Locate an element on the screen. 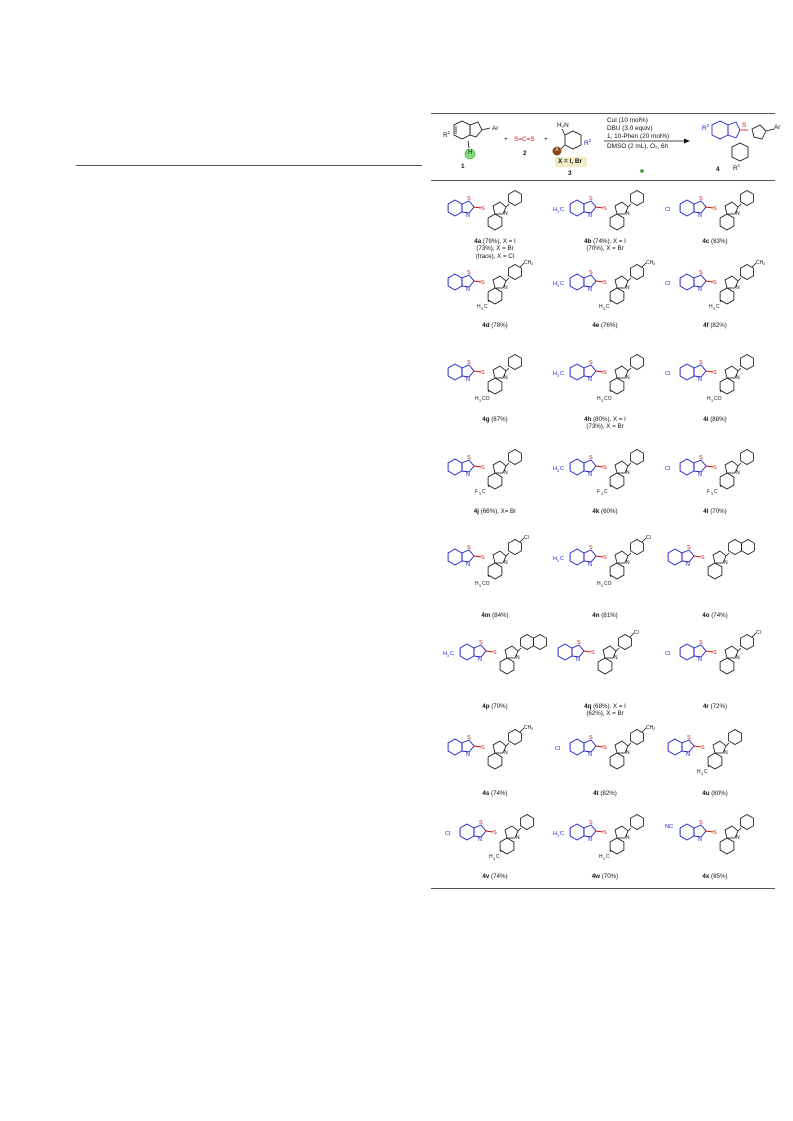  caption-line: (trace), X = Cl is located at coordinates (495, 256).